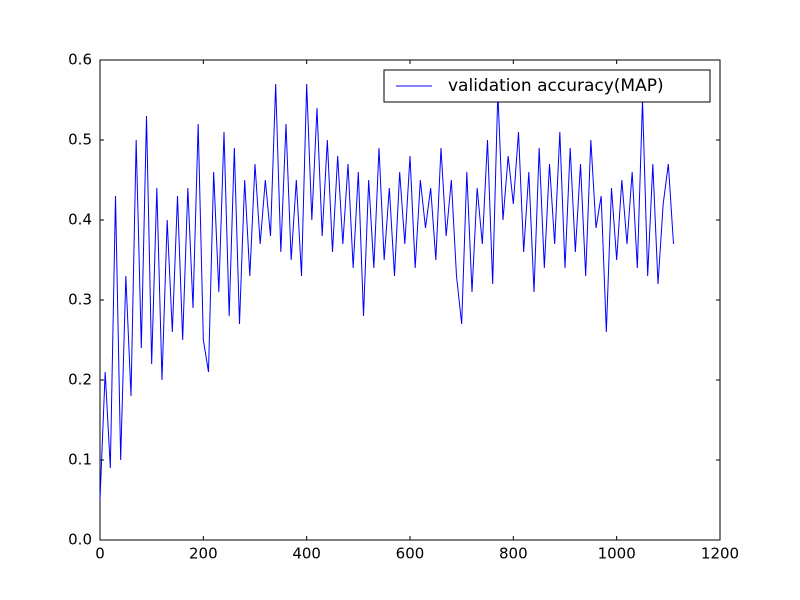 The image size is (800, 600). I want to click on y-tick-label: 0.2, so click(80, 380).